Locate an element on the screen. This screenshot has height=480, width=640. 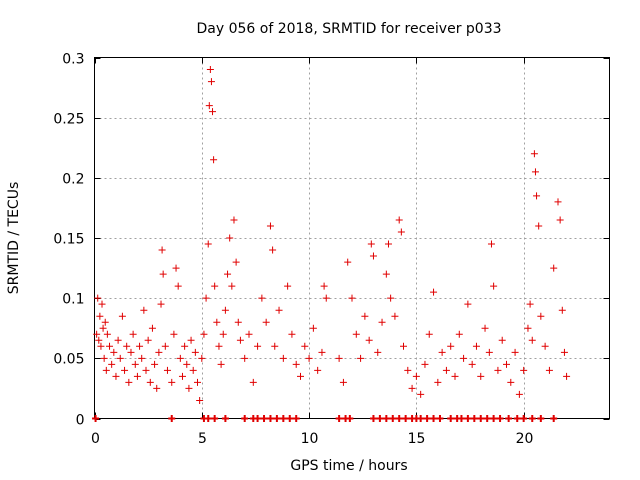
x-tick-label: 15 is located at coordinates (417, 439).